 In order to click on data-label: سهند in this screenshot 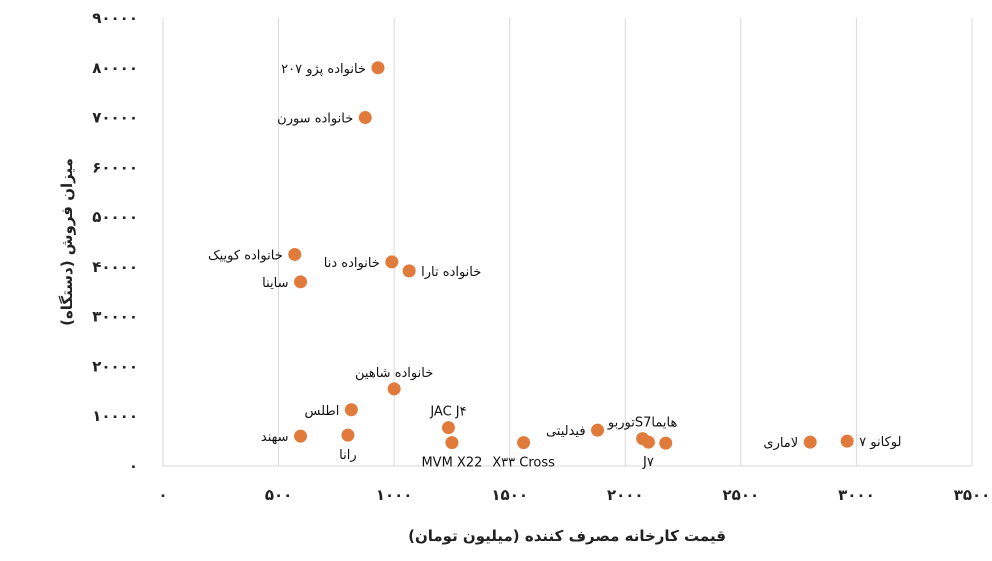, I will do `click(275, 437)`.